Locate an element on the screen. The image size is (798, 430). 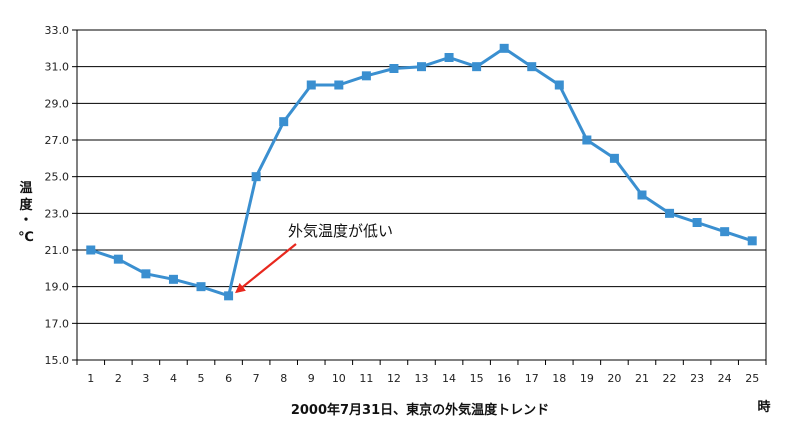
y-tick-label: 33.0 is located at coordinates (57, 30).